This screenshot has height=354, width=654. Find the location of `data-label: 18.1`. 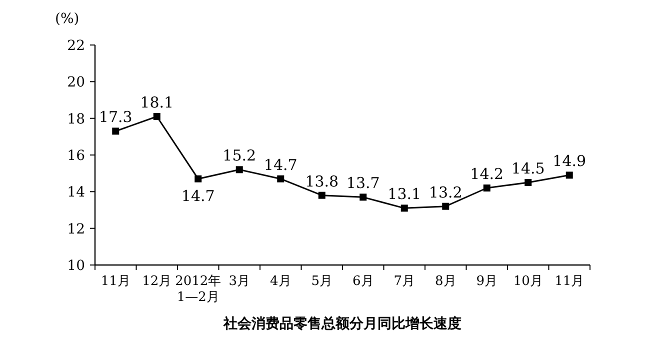

data-label: 18.1 is located at coordinates (157, 103).